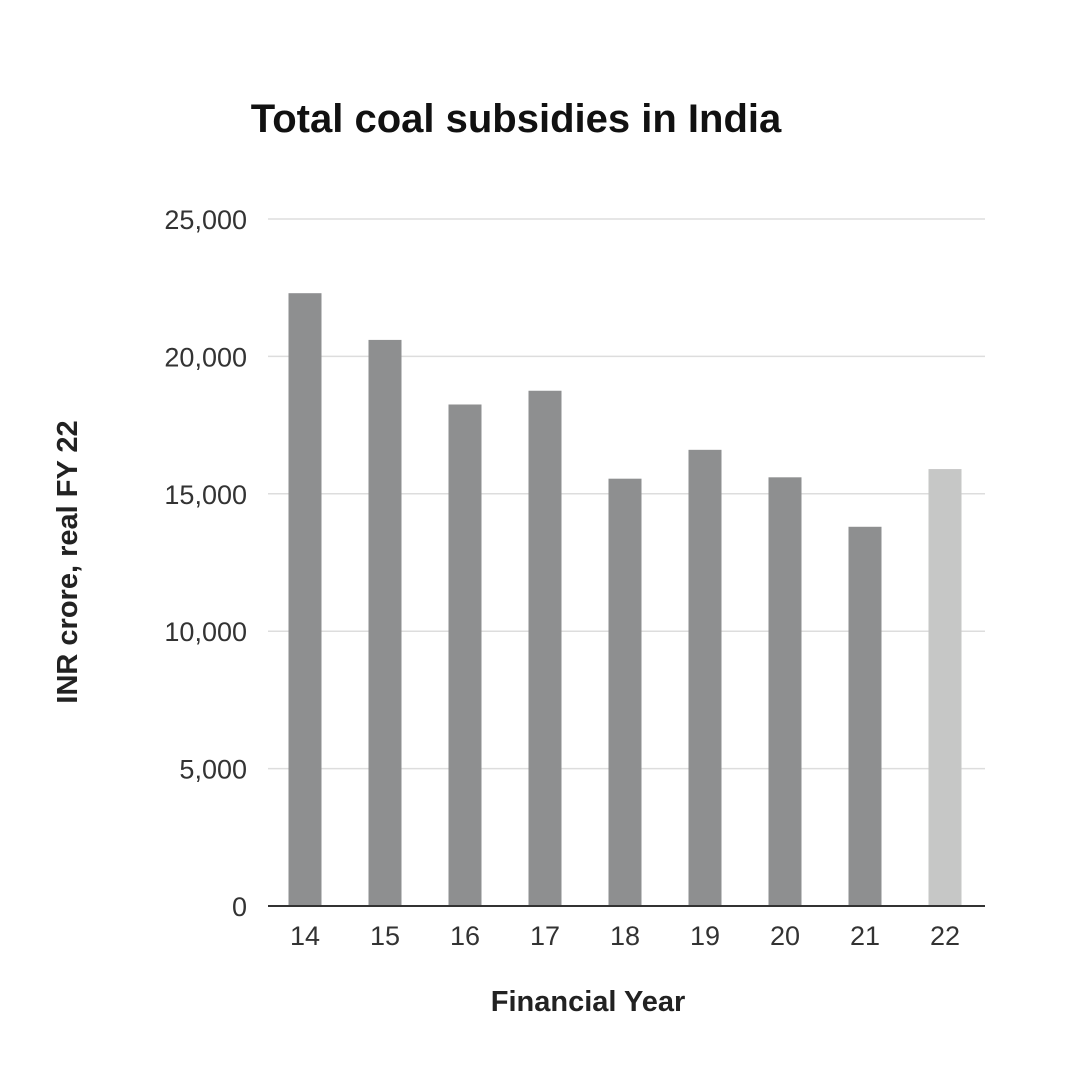  What do you see at coordinates (545, 936) in the screenshot?
I see `x-tick-label: 17` at bounding box center [545, 936].